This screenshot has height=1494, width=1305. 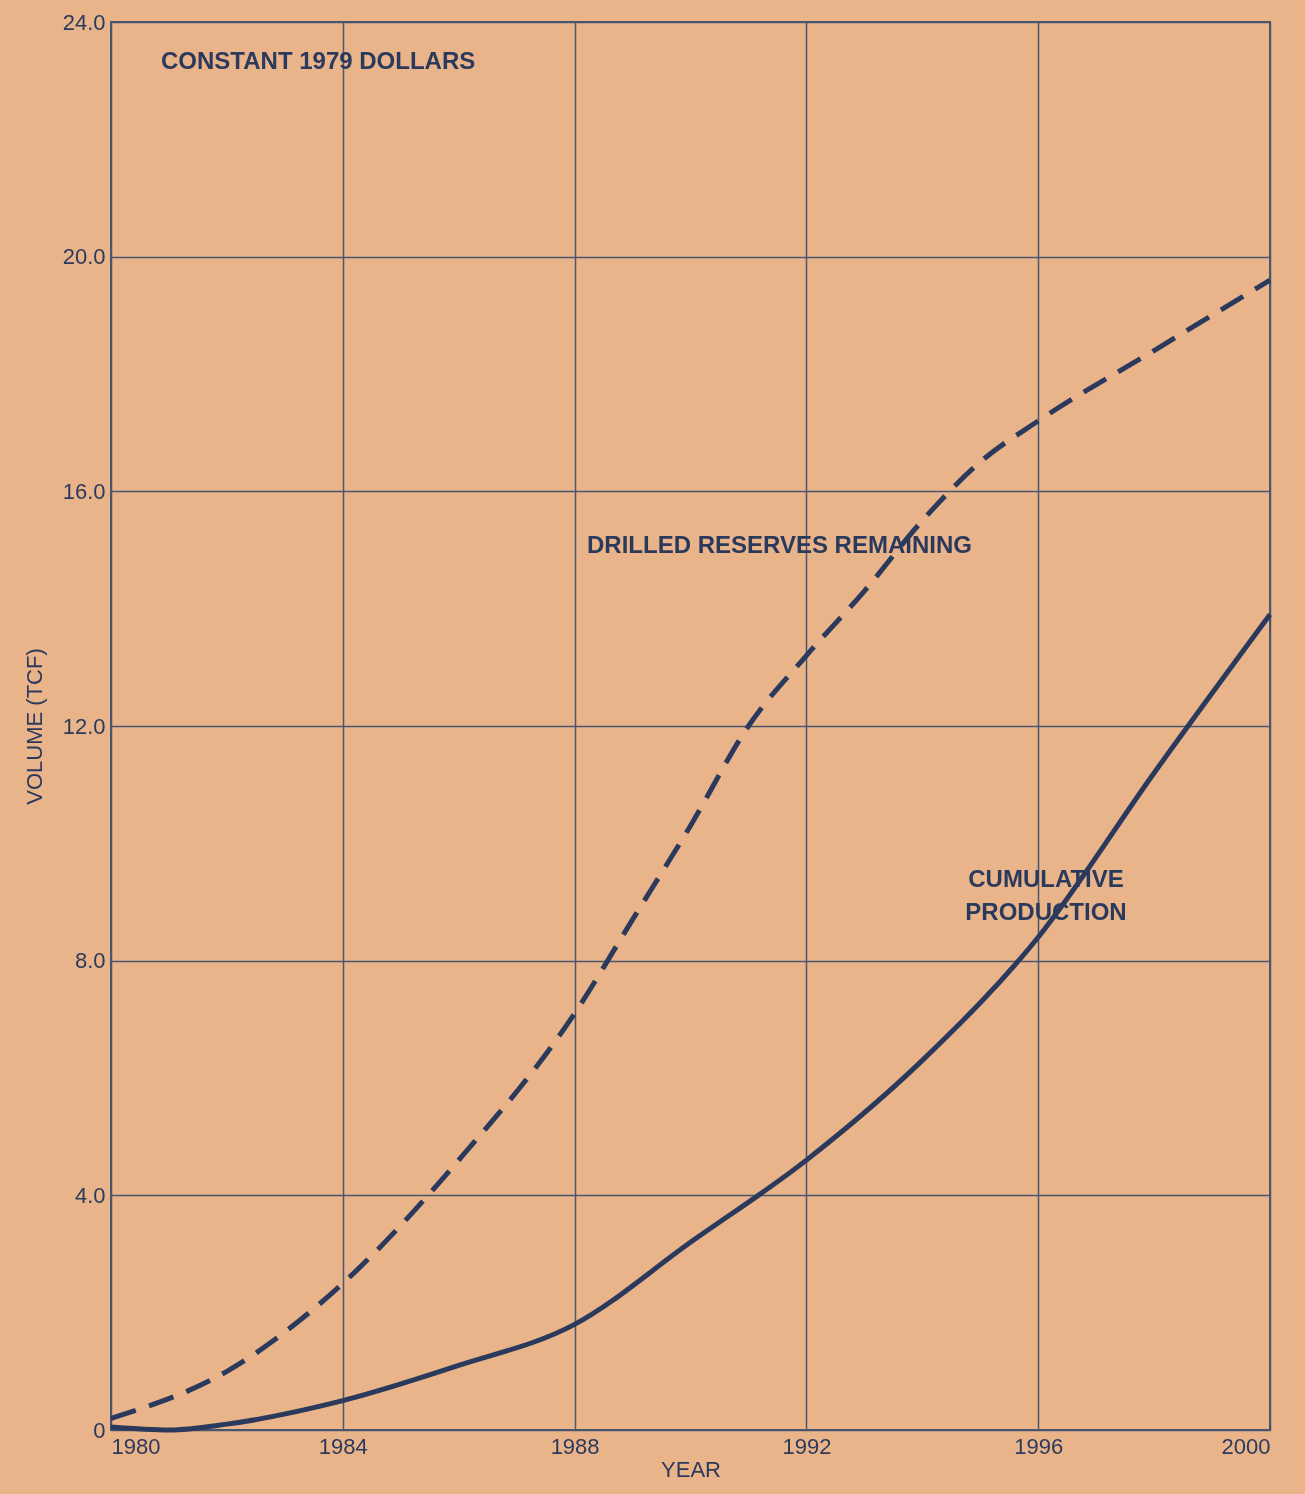 What do you see at coordinates (90, 961) in the screenshot?
I see `y-tick-label: 8.0` at bounding box center [90, 961].